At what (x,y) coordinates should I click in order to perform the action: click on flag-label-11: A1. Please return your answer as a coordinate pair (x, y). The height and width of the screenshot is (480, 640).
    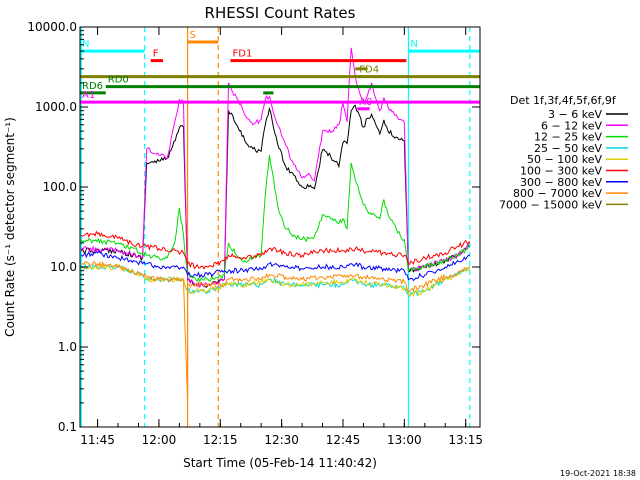
    Looking at the image, I should click on (88, 95).